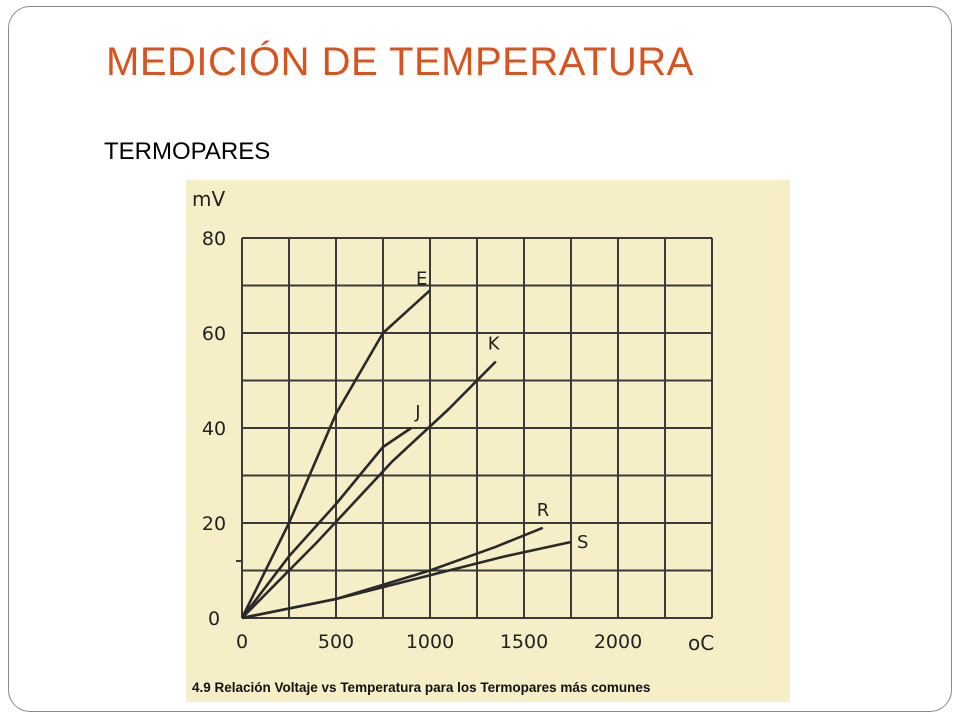 The width and height of the screenshot is (960, 720). What do you see at coordinates (430, 642) in the screenshot?
I see `x-tick-label: 1000` at bounding box center [430, 642].